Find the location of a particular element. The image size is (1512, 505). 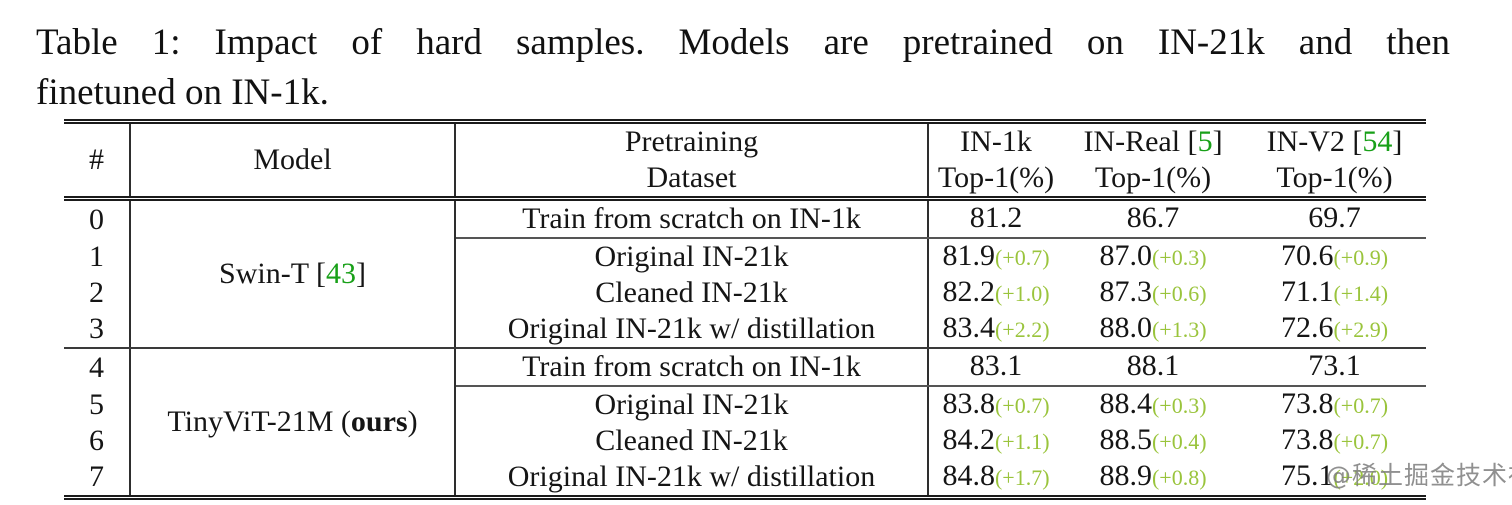

metric-value: 81.2 is located at coordinates (996, 217).